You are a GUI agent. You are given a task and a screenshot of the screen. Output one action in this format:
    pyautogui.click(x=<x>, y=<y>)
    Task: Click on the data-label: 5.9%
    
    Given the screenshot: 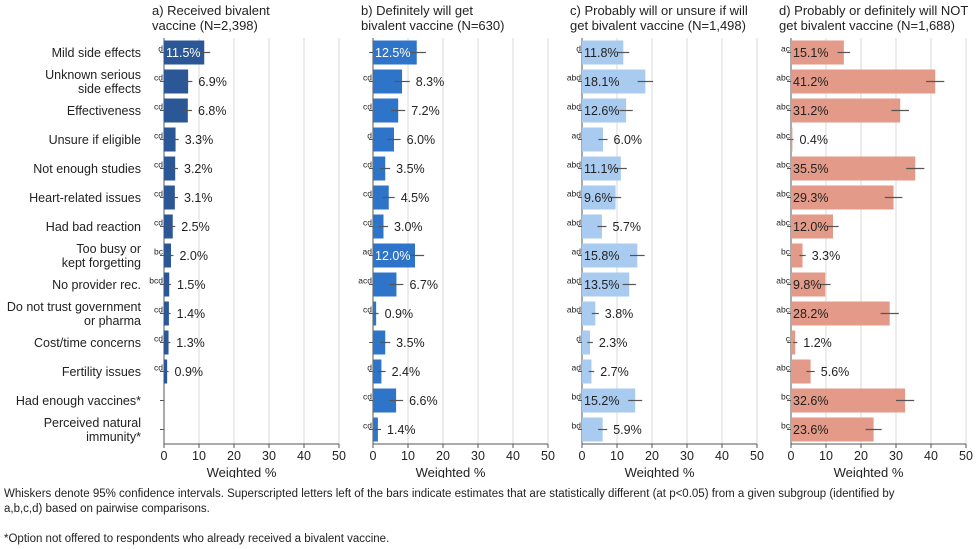 What is the action you would take?
    pyautogui.click(x=627, y=430)
    